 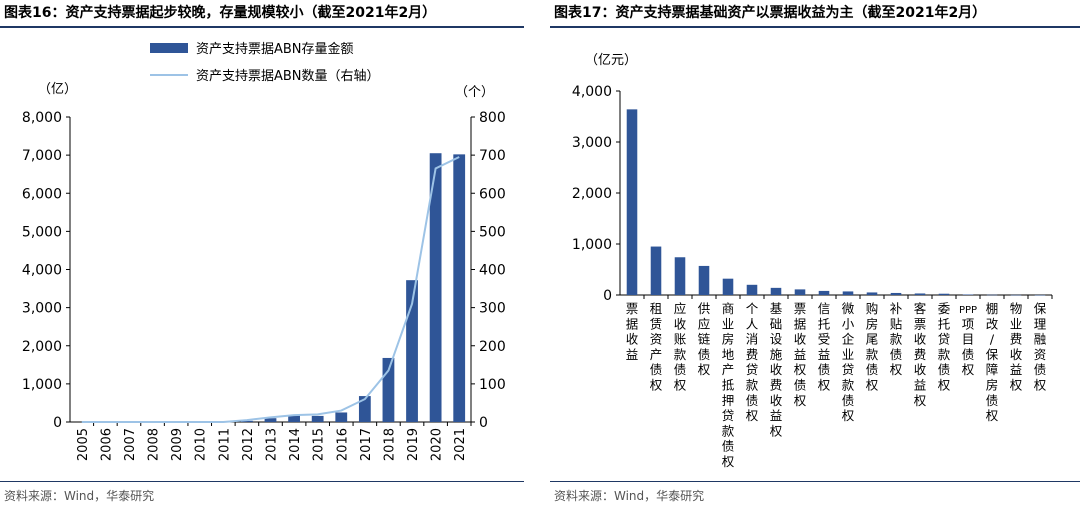 What do you see at coordinates (106, 444) in the screenshot?
I see `x-tick-label-2006: 2006` at bounding box center [106, 444].